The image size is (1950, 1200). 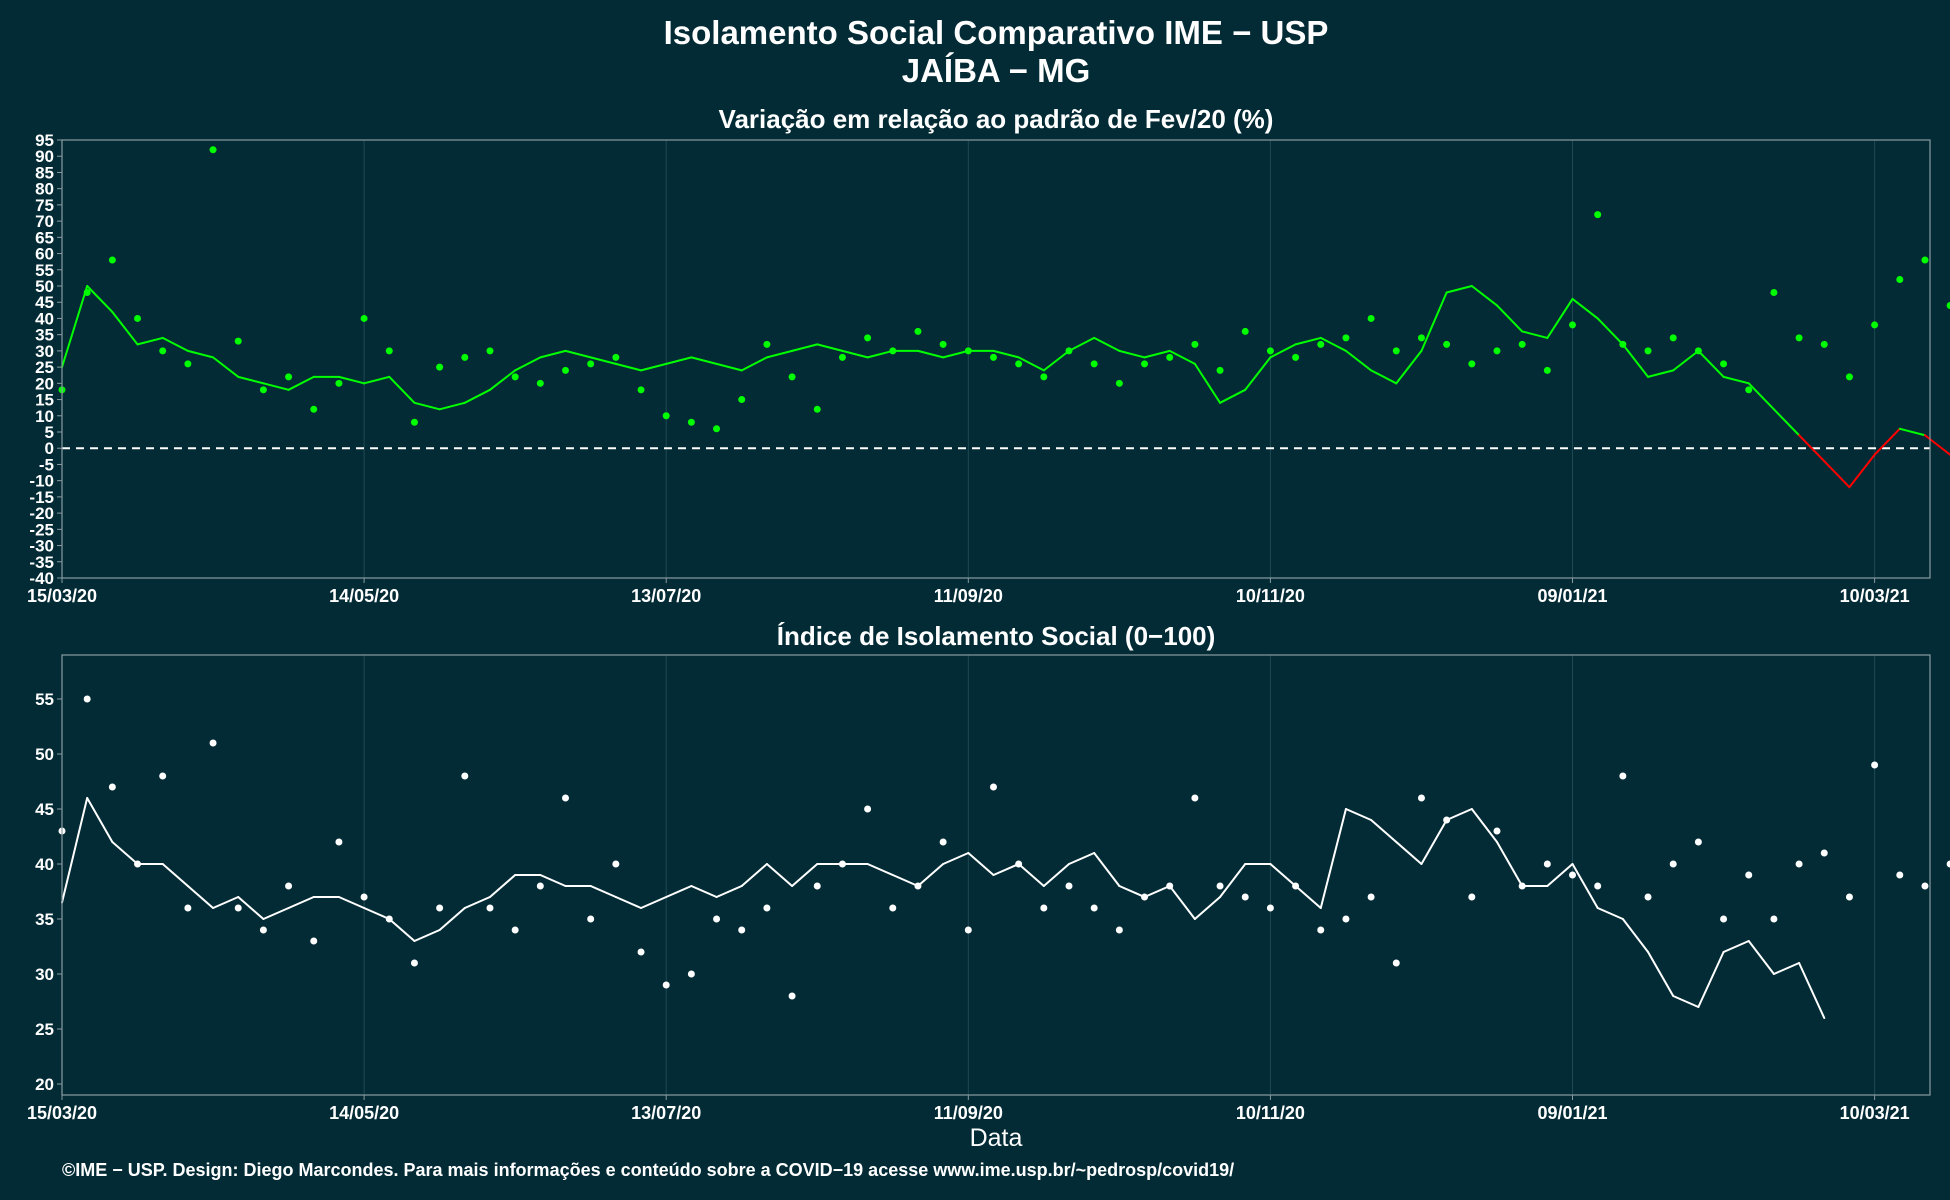 What do you see at coordinates (41, 546) in the screenshot?
I see `top-y-tick-label: -30` at bounding box center [41, 546].